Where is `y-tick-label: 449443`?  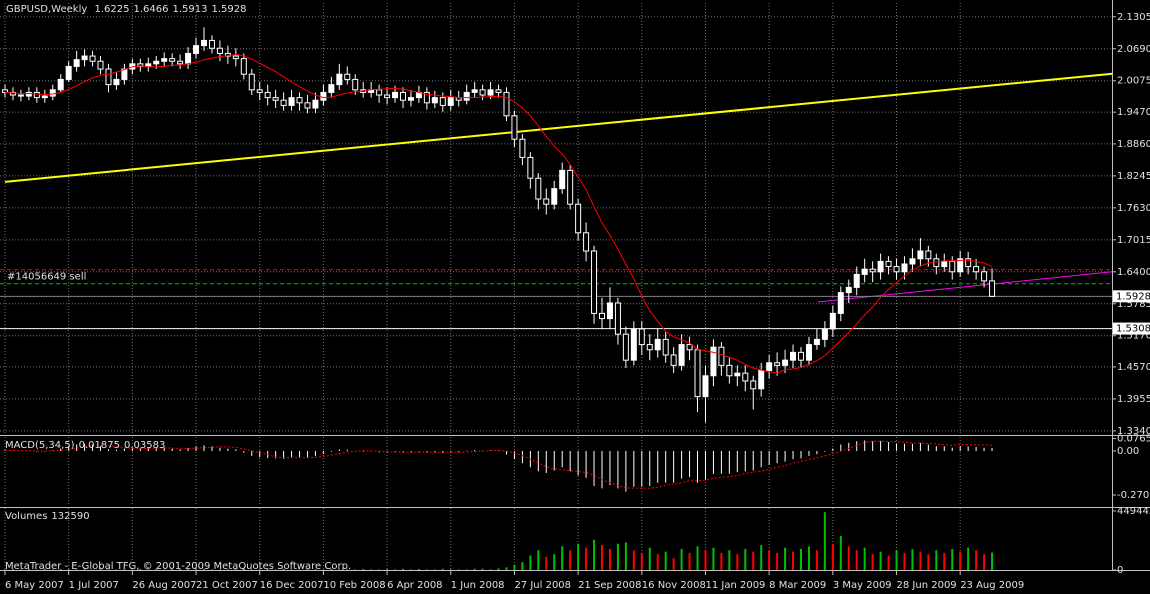 y-tick-label: 449443 is located at coordinates (1133, 511).